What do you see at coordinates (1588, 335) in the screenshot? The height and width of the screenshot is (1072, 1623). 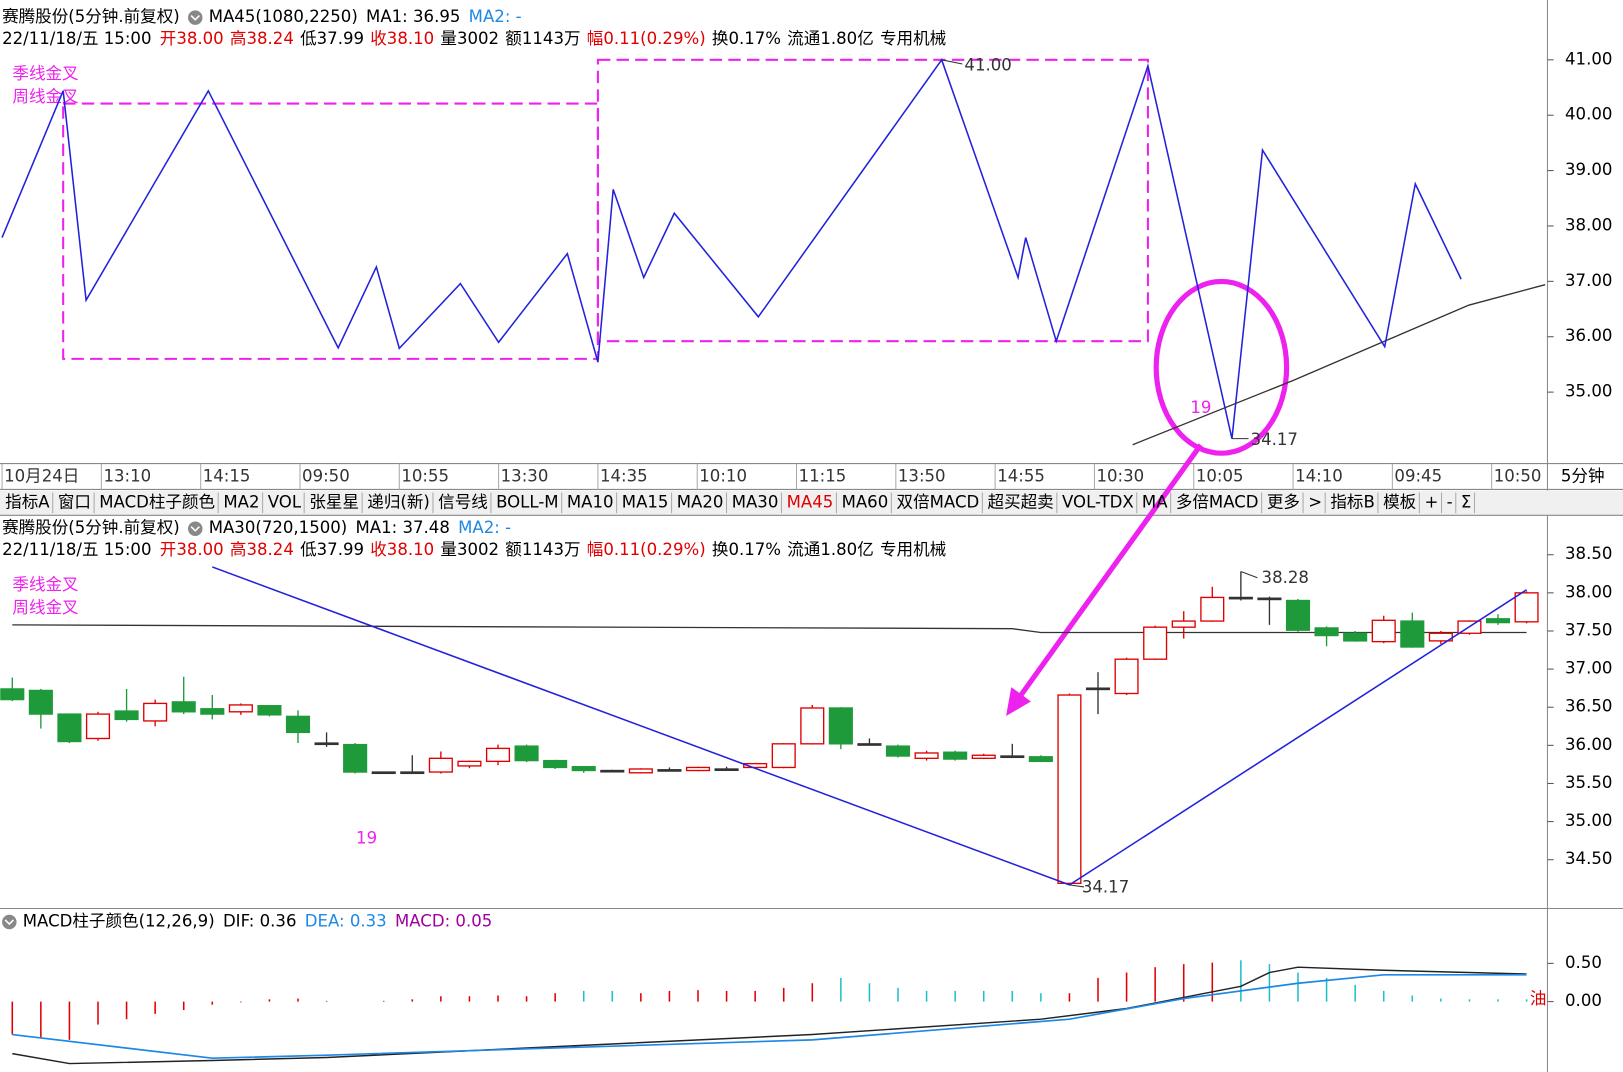 I see `y-tick-label: 36.00` at bounding box center [1588, 335].